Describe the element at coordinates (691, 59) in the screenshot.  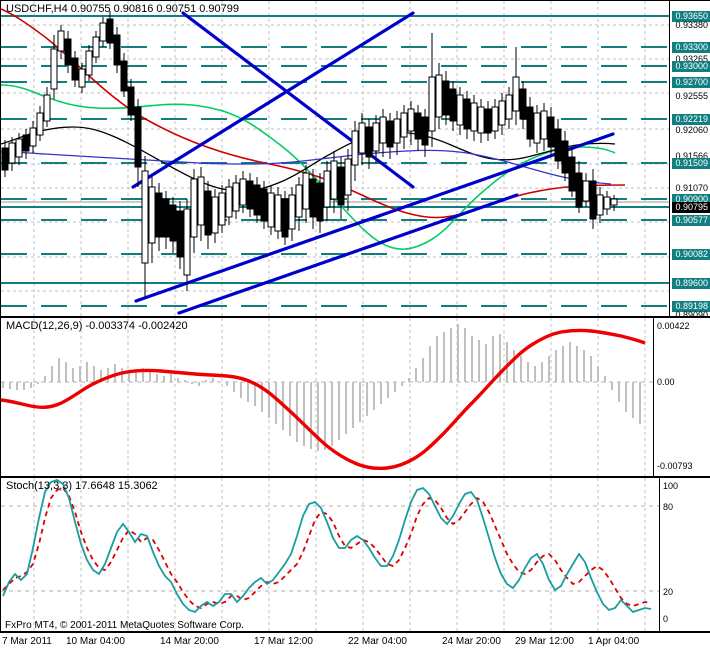
I see `price-label: 0.93265` at that location.